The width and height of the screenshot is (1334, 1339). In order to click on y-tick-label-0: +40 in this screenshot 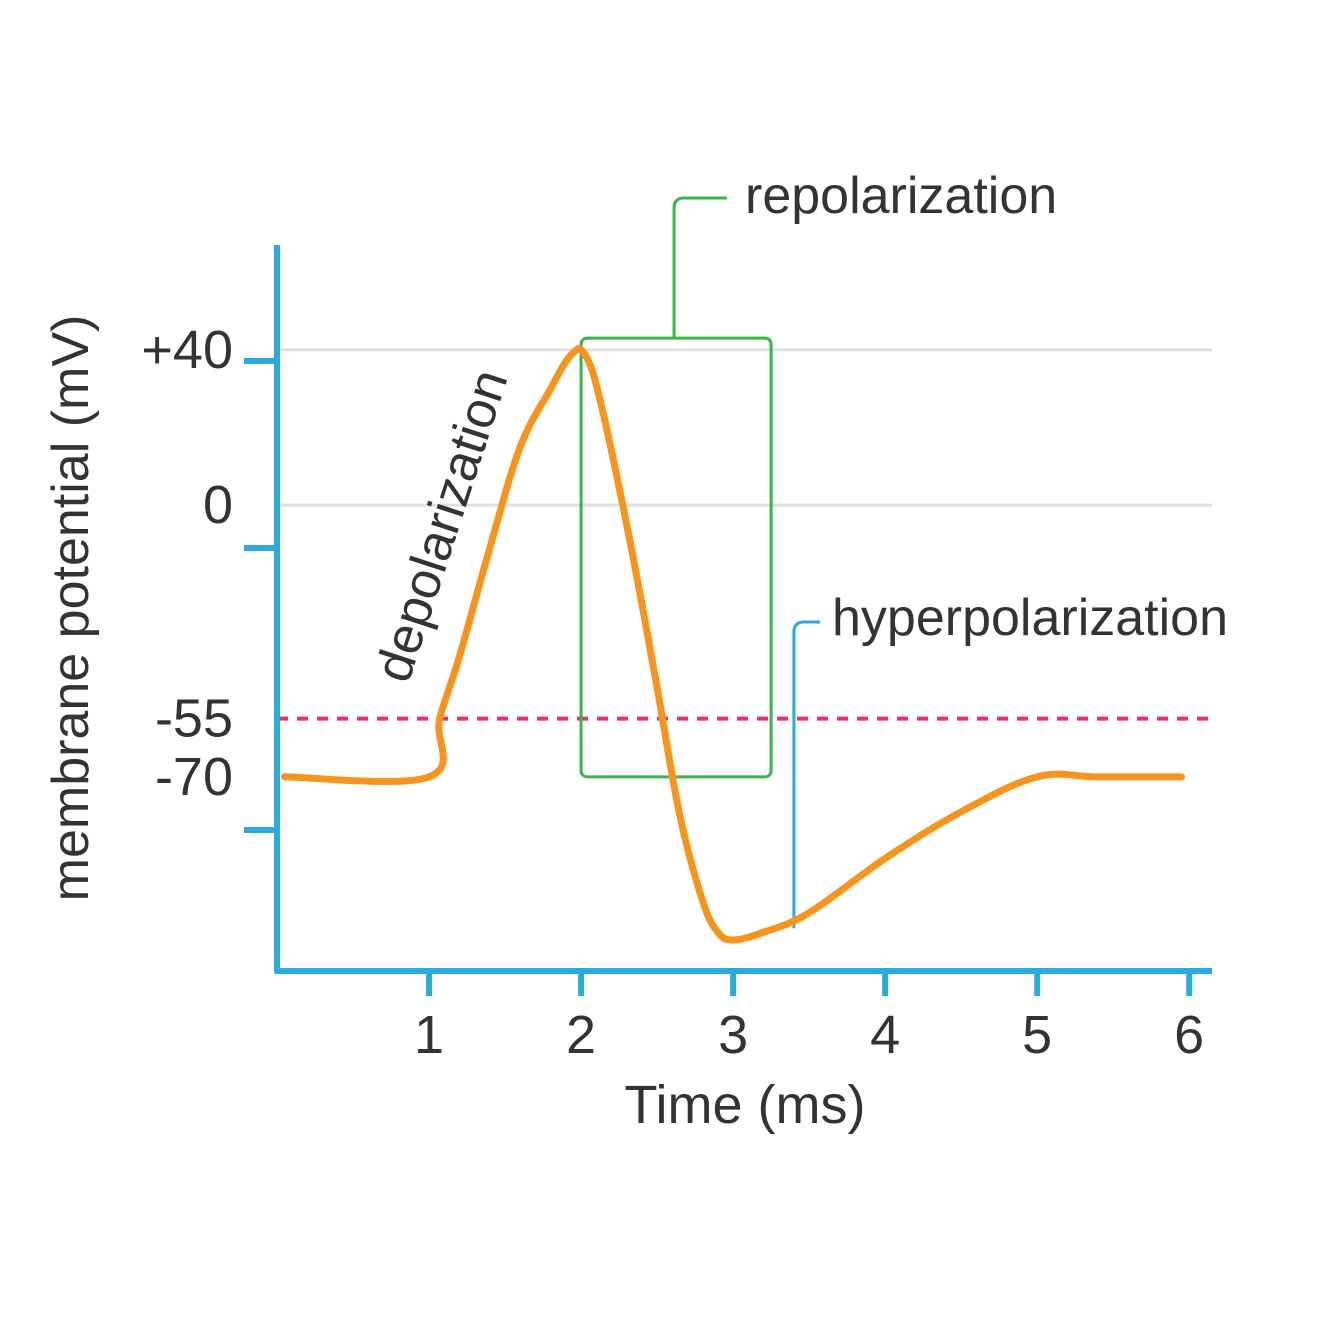, I will do `click(187, 350)`.